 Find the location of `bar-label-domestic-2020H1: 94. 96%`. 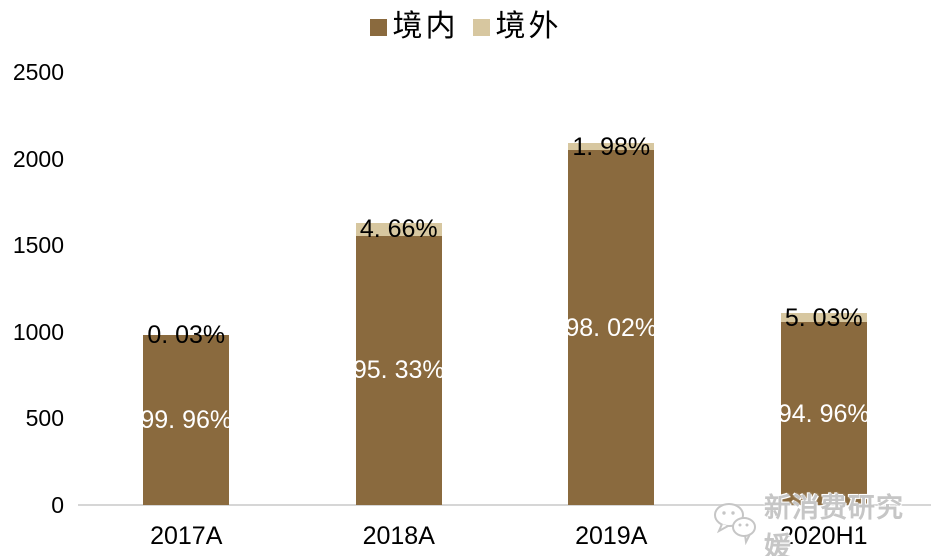

bar-label-domestic-2020H1: 94. 96% is located at coordinates (823, 413).